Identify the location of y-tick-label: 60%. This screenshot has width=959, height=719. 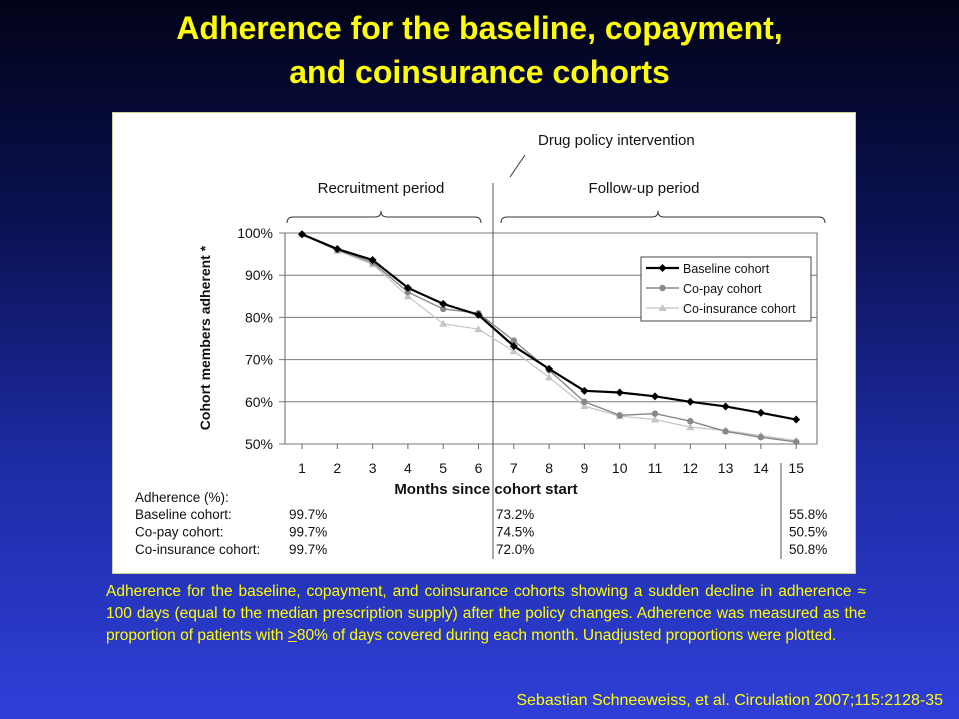
(259, 402).